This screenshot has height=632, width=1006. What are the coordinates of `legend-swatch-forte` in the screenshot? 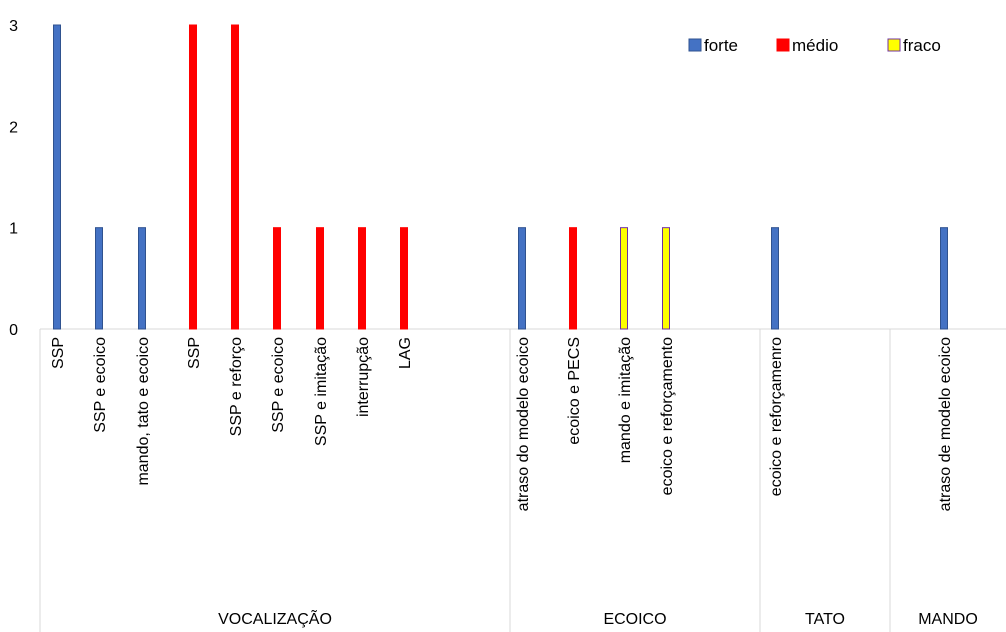 It's located at (695, 45).